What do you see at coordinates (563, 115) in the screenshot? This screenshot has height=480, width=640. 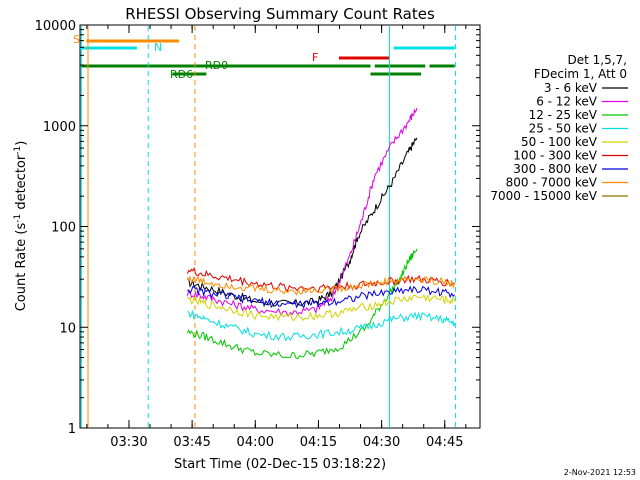 I see `legend-label: 12 - 25 keV` at bounding box center [563, 115].